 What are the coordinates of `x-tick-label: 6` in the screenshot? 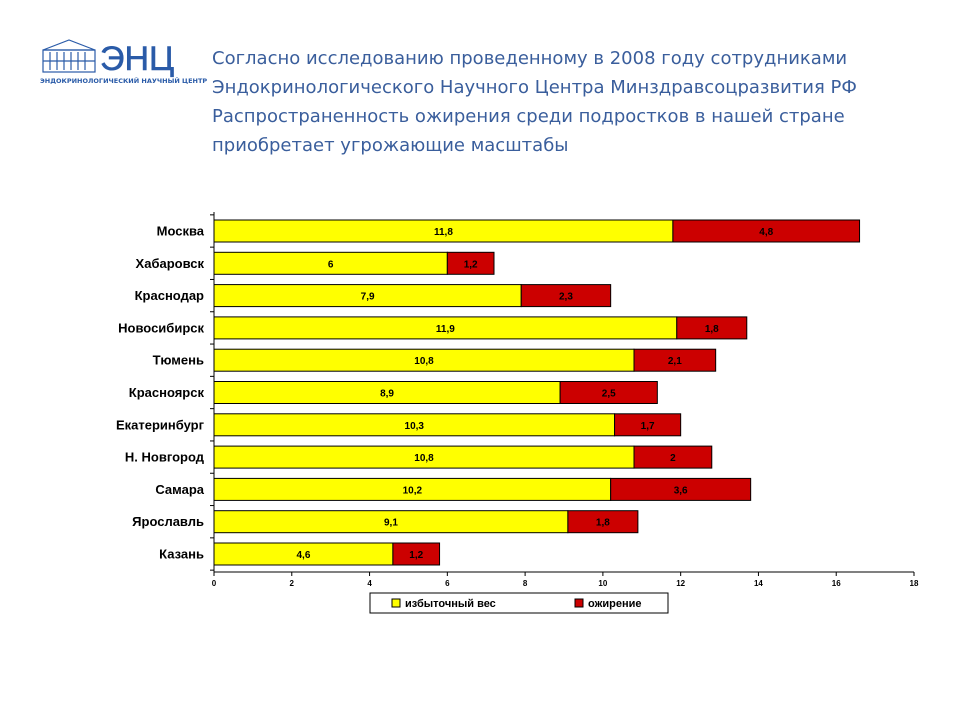 It's located at (447, 583).